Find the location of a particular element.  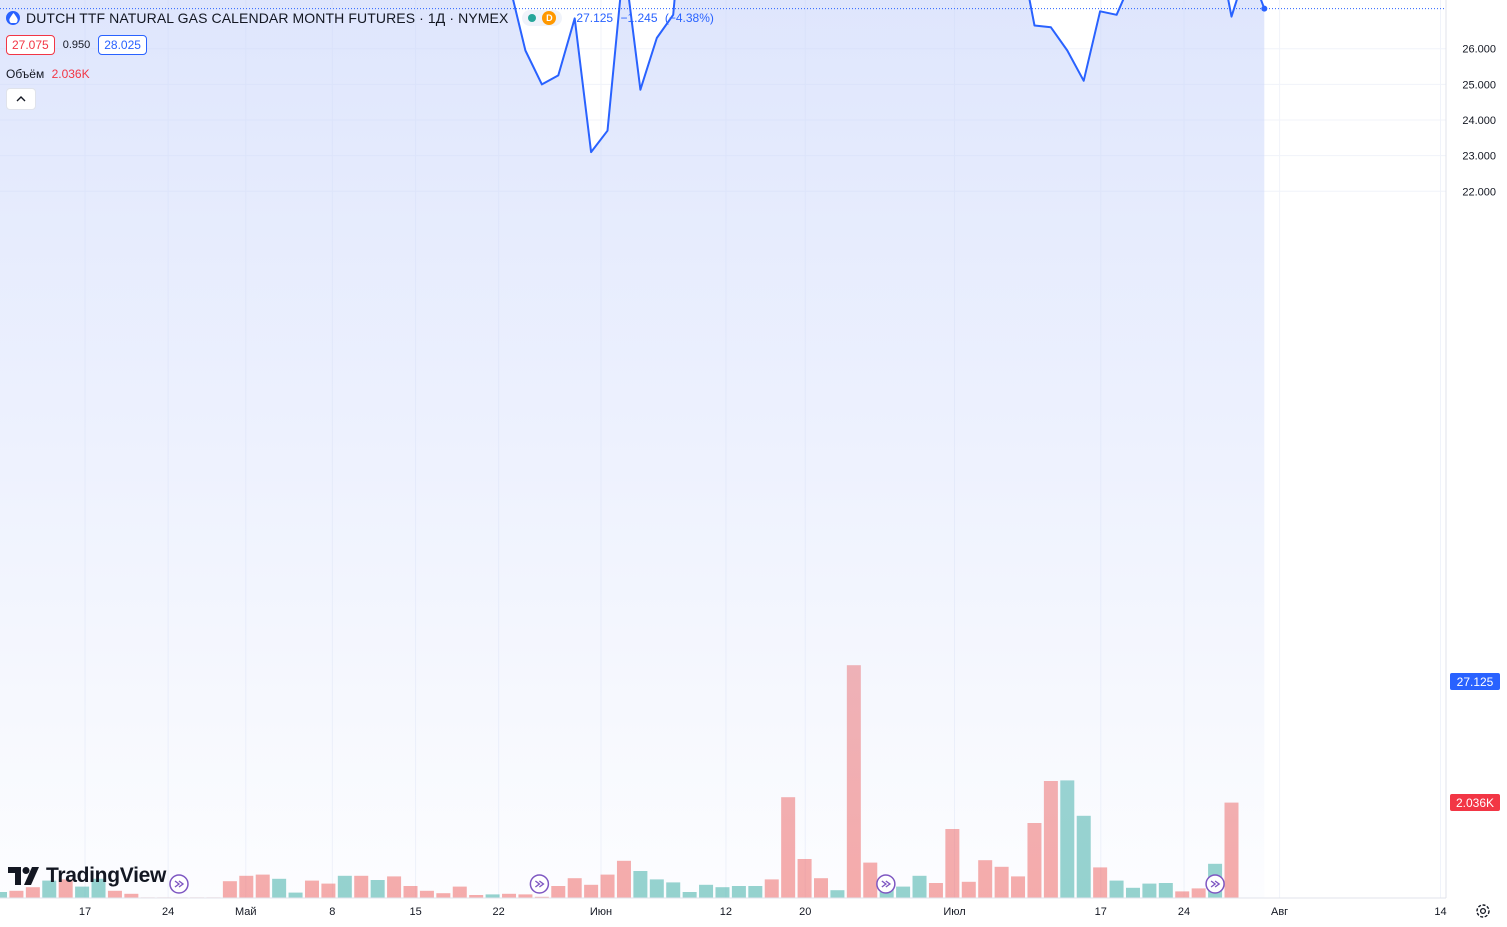

collapse-legend-button is located at coordinates (21, 99).